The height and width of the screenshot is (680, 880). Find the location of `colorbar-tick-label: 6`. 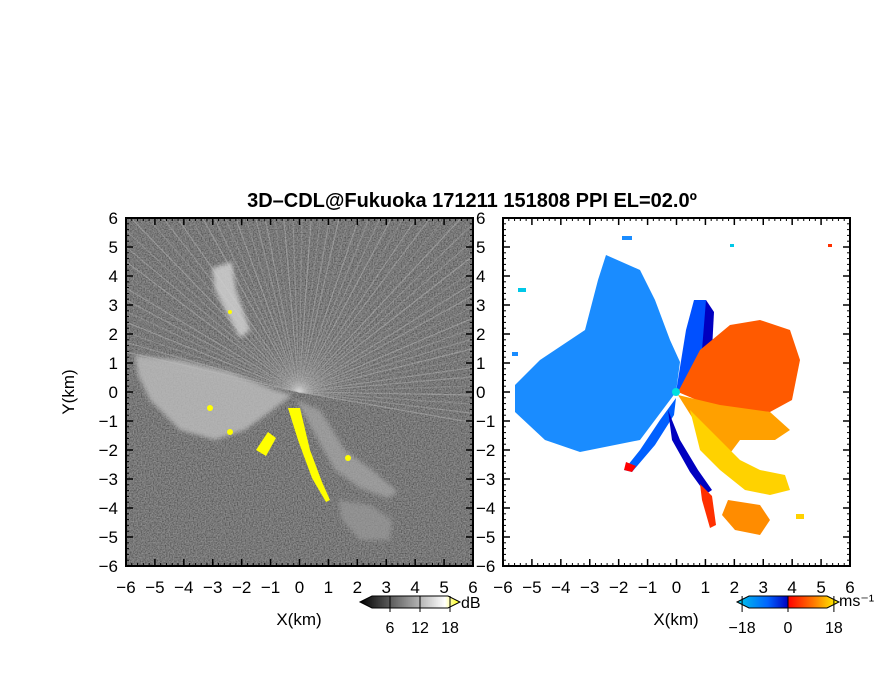

colorbar-tick-label: 6 is located at coordinates (390, 628).